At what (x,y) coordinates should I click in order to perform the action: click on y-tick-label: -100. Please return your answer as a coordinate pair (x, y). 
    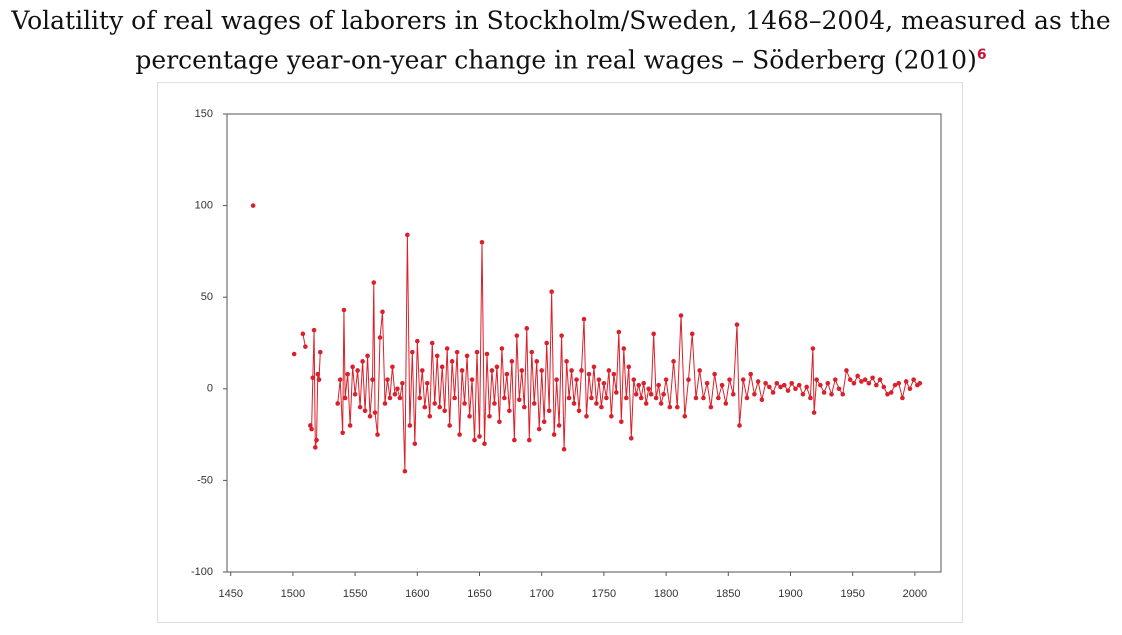
    Looking at the image, I should click on (202, 572).